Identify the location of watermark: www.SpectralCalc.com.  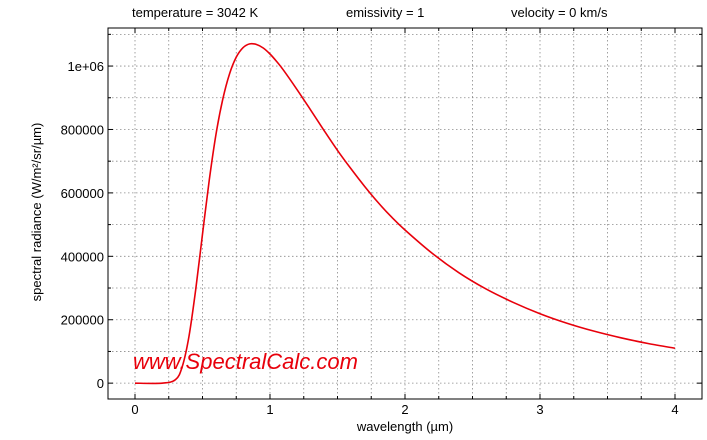
(245, 361).